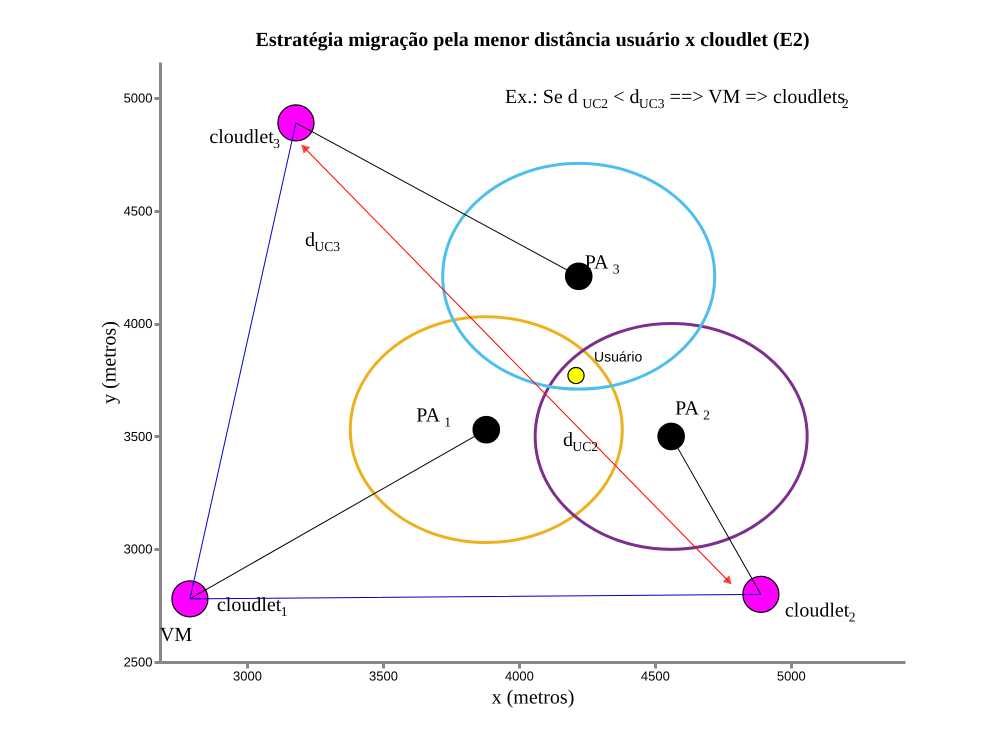 The height and width of the screenshot is (744, 997). What do you see at coordinates (138, 549) in the screenshot?
I see `y-tick-label: 3000` at bounding box center [138, 549].